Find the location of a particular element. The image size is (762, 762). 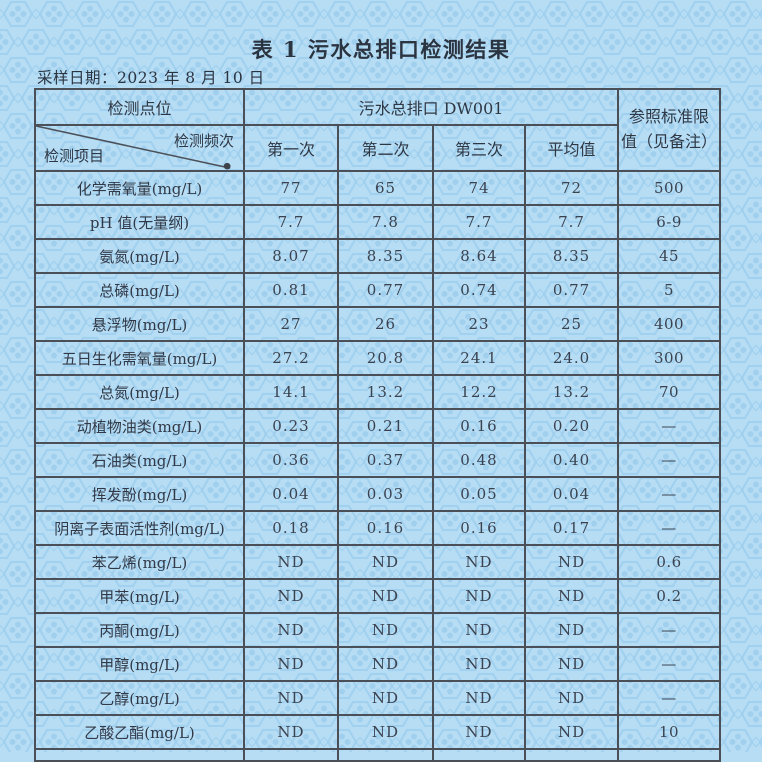

table-row: 乙酸乙酯(mg/L) ND ND ND ND 10 is located at coordinates (378, 732).